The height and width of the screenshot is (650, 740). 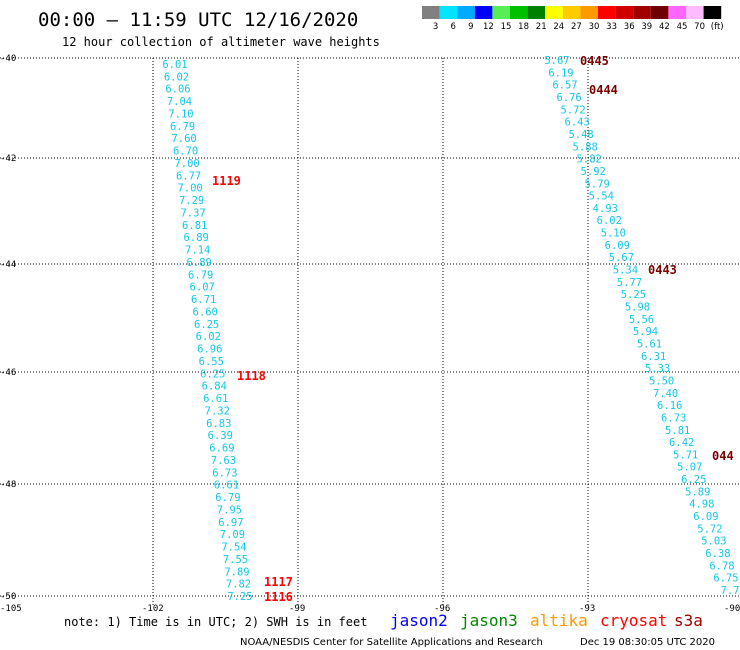 What do you see at coordinates (572, 110) in the screenshot?
I see `wave-height-value: 5.72` at bounding box center [572, 110].